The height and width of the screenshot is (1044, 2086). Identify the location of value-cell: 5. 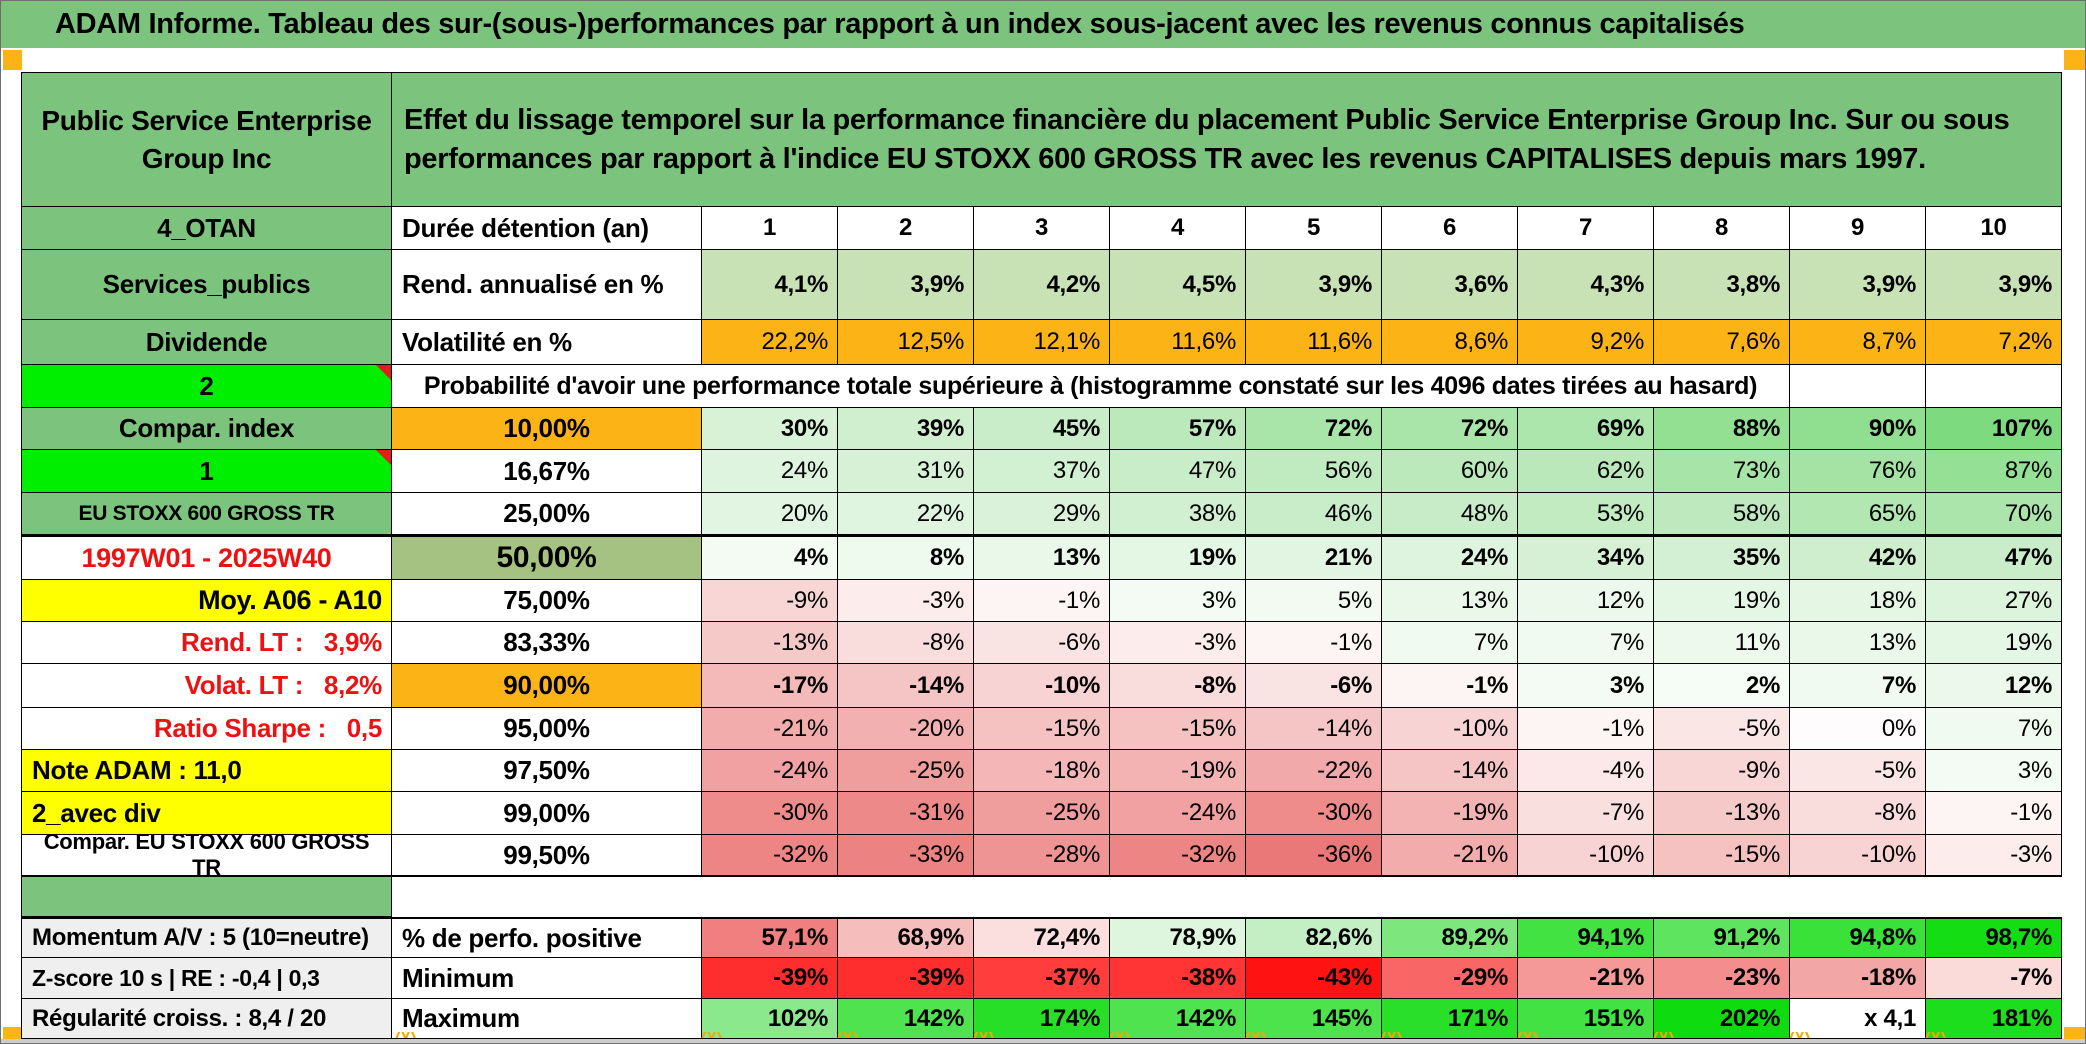
(1314, 228).